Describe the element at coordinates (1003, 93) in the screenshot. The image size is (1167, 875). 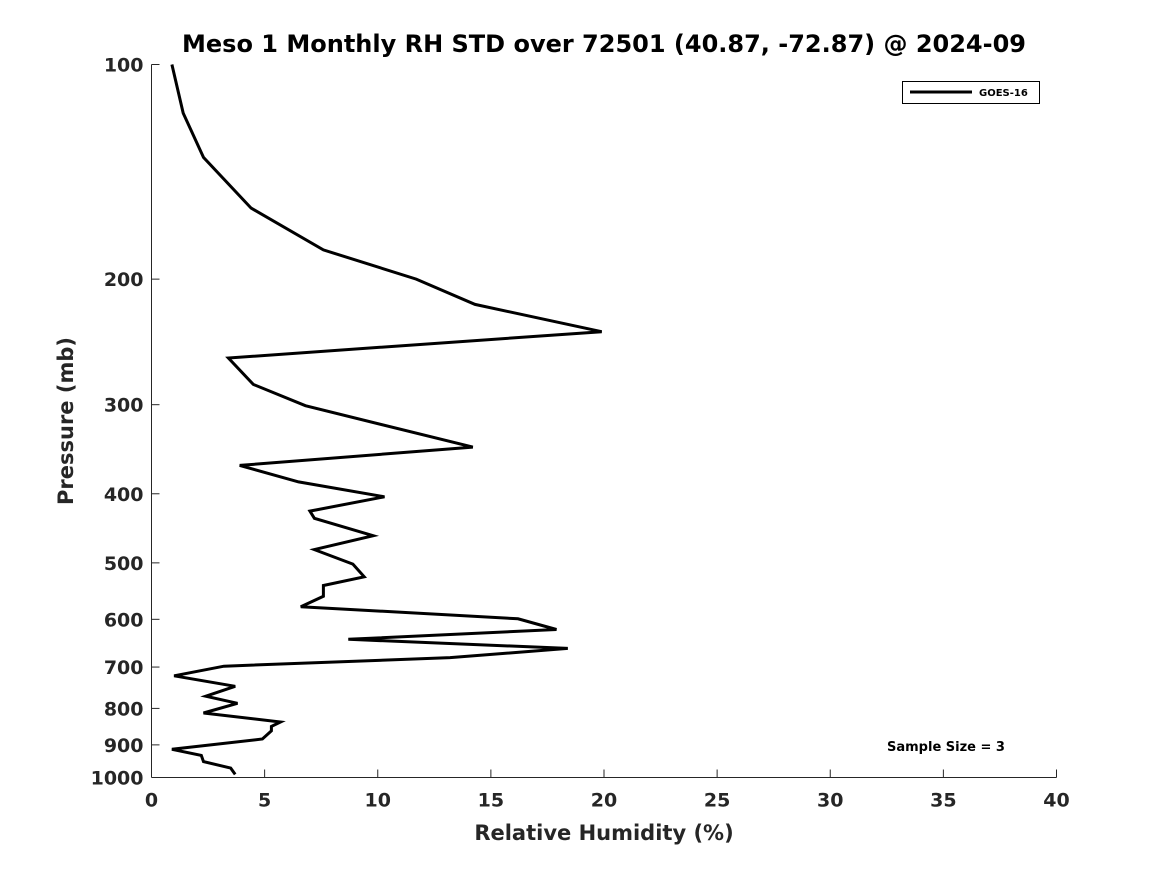
I see `legend-label-goes-16: GOES-16` at that location.